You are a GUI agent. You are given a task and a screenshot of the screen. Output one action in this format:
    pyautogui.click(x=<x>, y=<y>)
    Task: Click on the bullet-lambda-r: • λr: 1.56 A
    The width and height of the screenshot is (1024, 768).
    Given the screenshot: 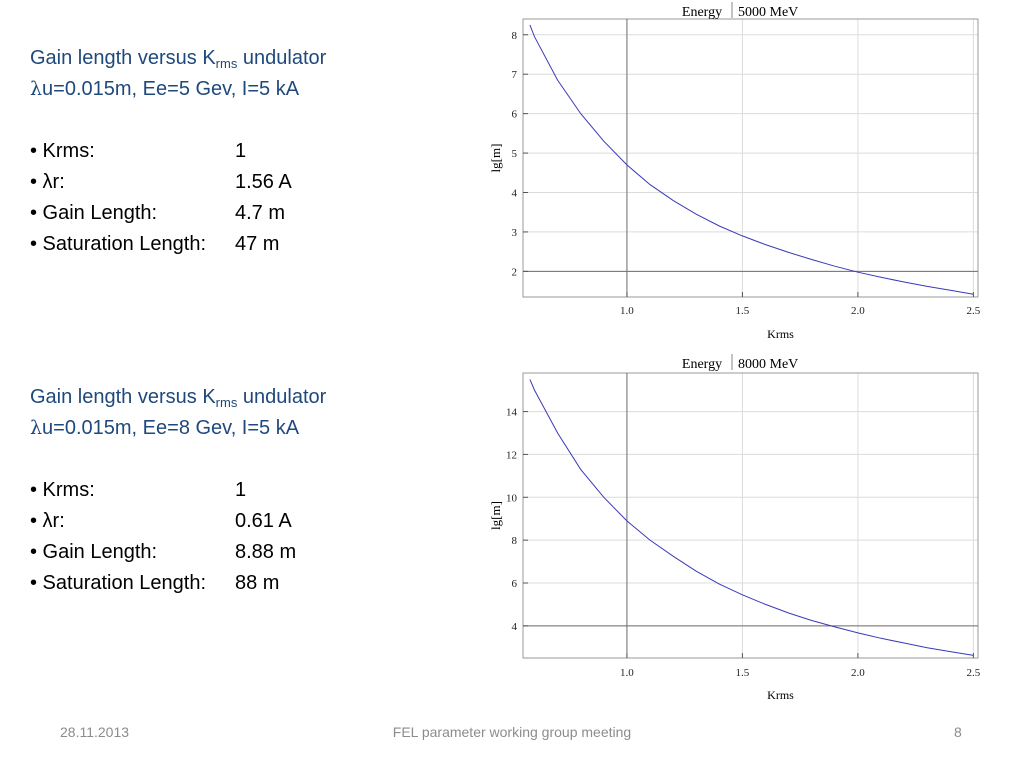 What is the action you would take?
    pyautogui.click(x=250, y=182)
    